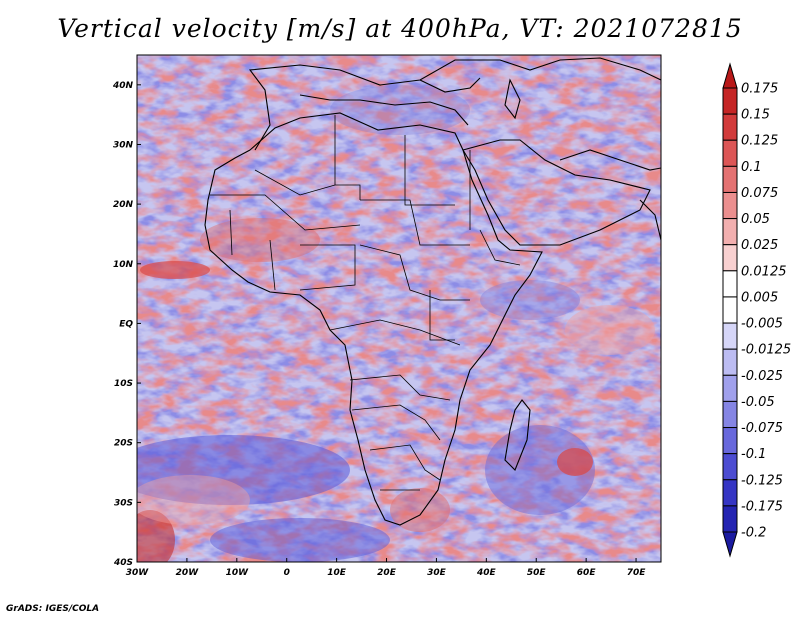 Image resolution: width=800 pixels, height=618 pixels. What do you see at coordinates (188, 573) in the screenshot?
I see `lon-tick-label: 20W` at bounding box center [188, 573].